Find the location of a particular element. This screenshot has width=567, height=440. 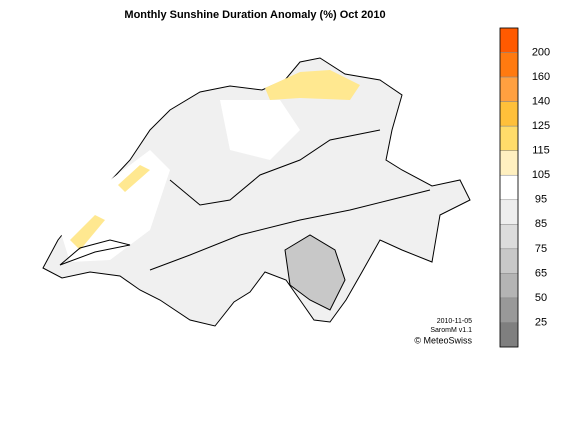

legend-label: 25 is located at coordinates (541, 322).